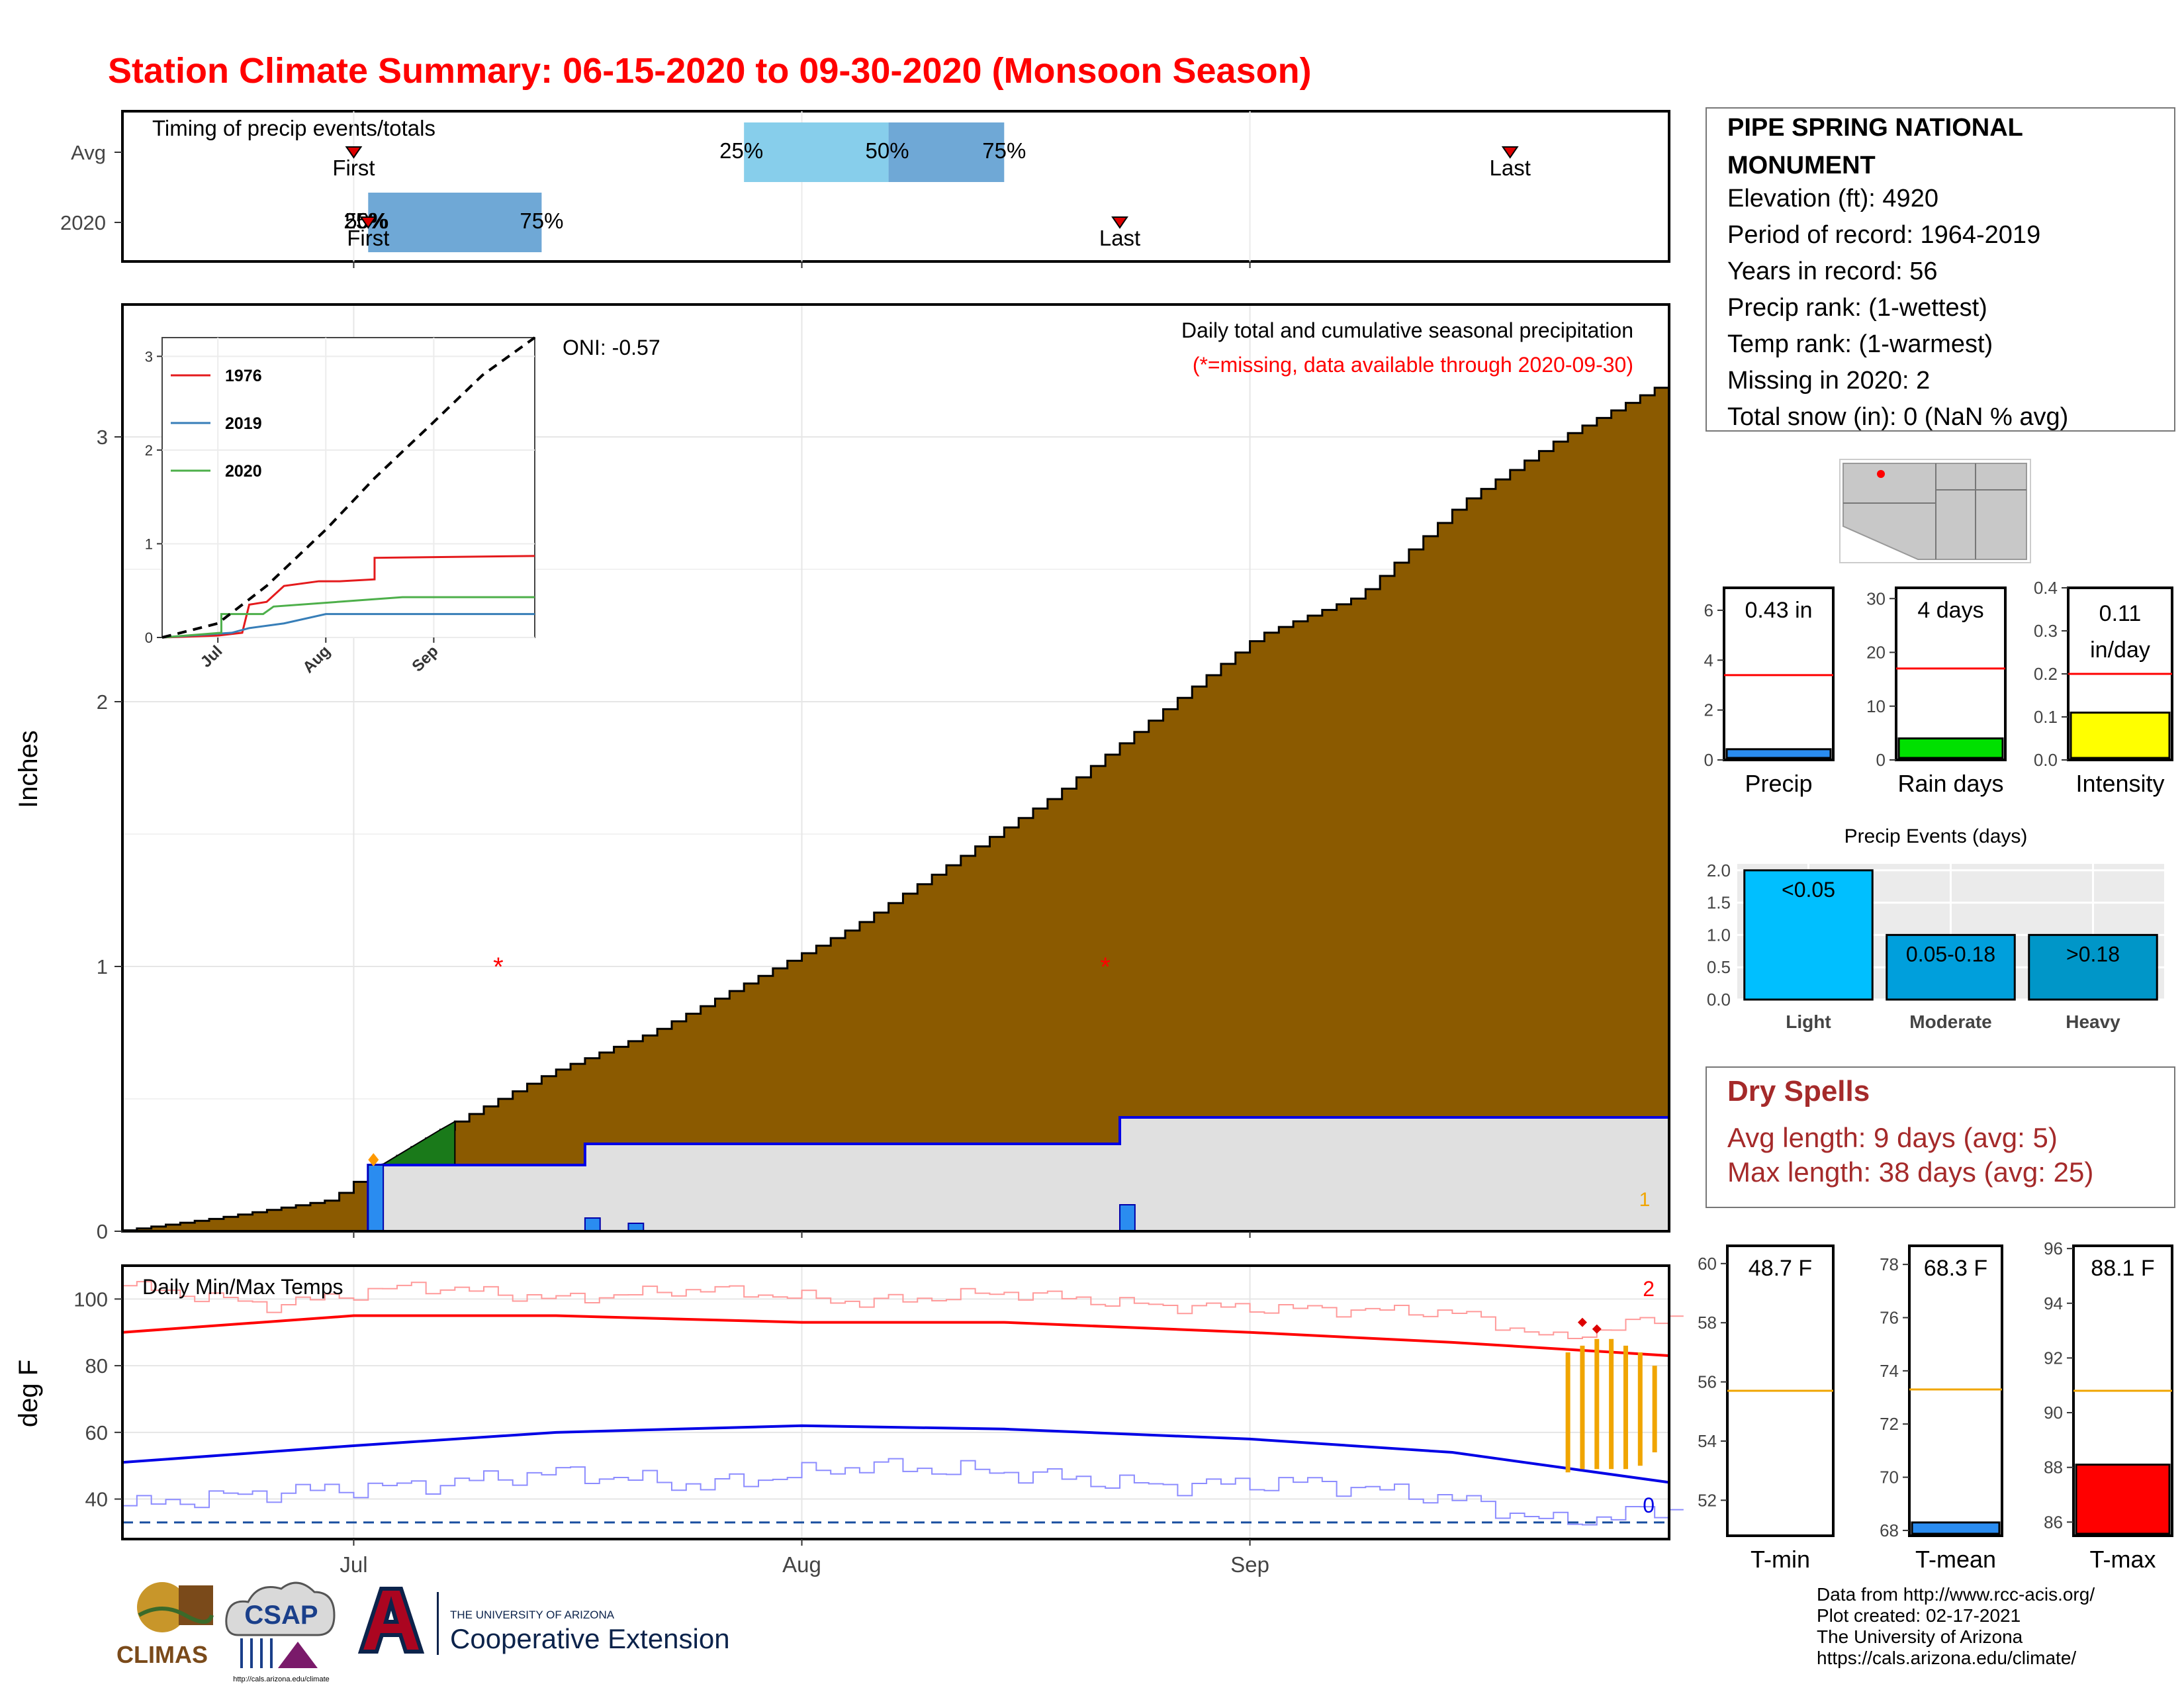  What do you see at coordinates (83, 222) in the screenshot?
I see `timing-row-label: 2020` at bounding box center [83, 222].